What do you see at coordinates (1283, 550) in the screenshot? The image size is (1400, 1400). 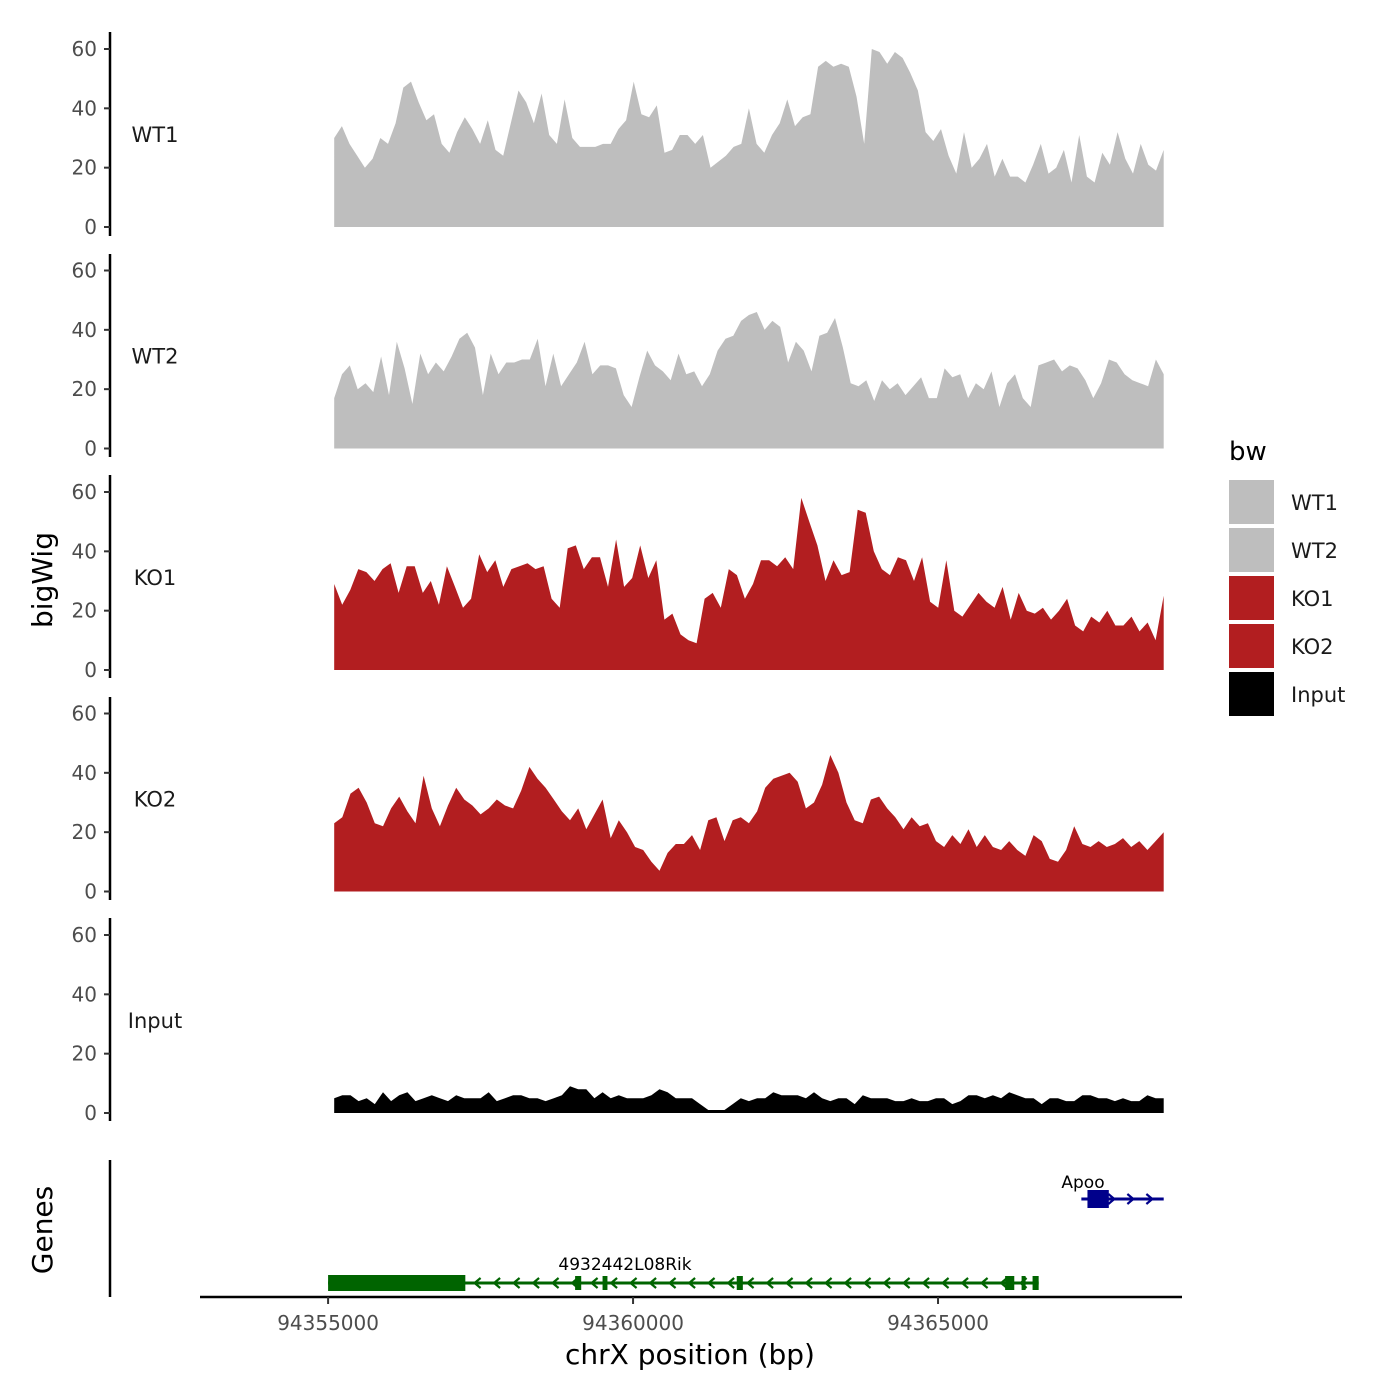 I see `legend-item-wt2: WT2` at bounding box center [1283, 550].